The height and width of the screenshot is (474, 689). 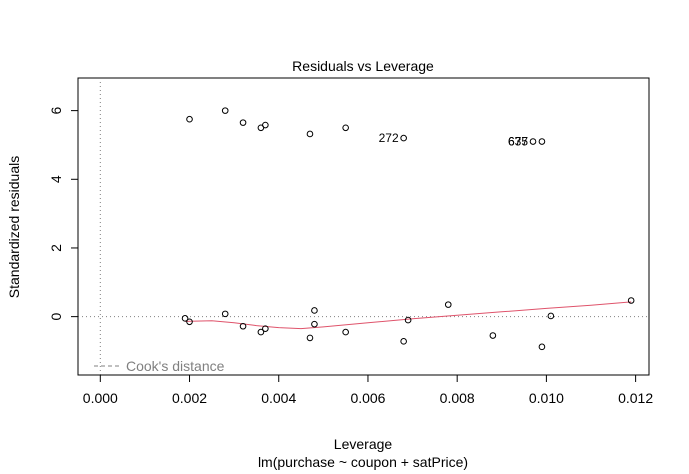 I want to click on x-axis-label: Leverage, so click(x=363, y=444).